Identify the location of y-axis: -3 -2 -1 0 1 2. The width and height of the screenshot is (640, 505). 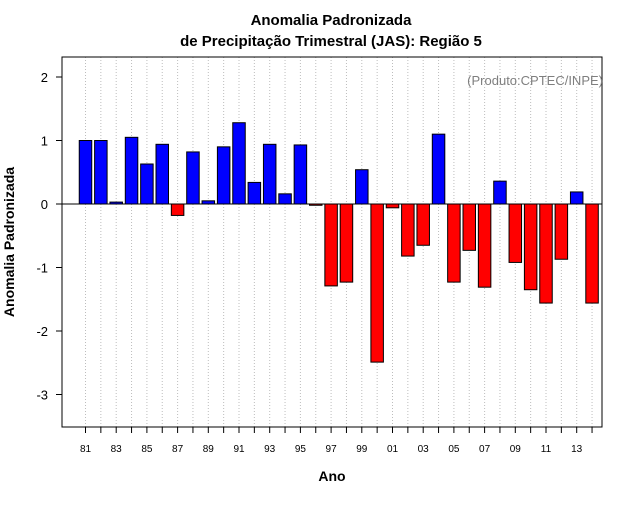
(49, 236).